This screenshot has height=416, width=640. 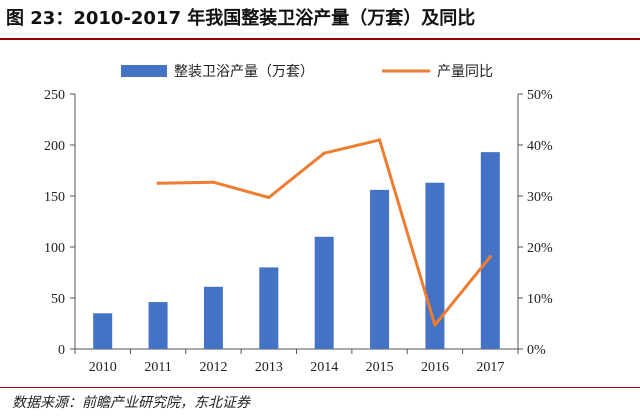 I want to click on x-tick-label: 2017, so click(x=490, y=367).